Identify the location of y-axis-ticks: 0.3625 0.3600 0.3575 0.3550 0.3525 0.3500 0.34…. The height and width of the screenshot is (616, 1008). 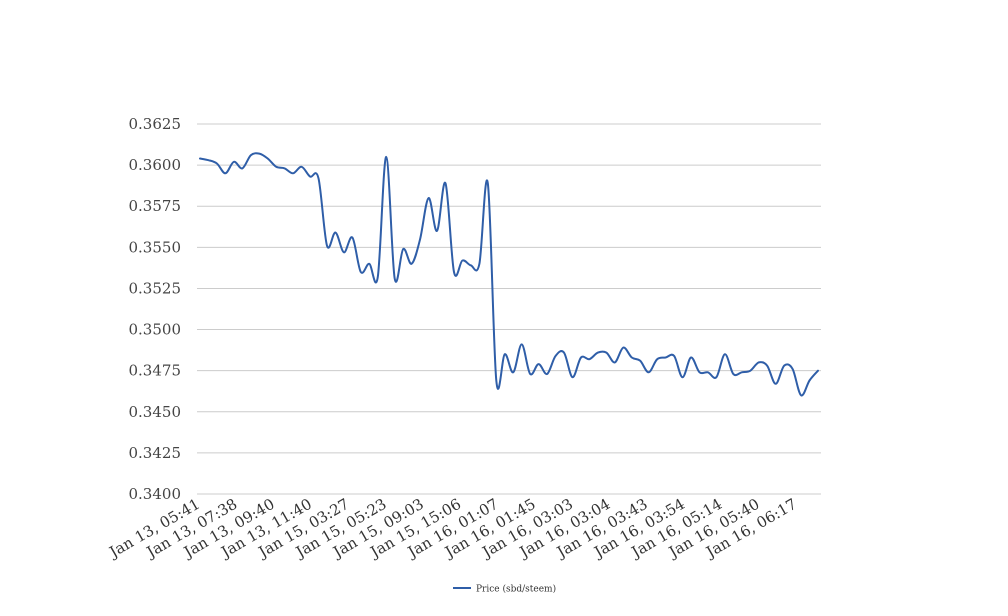
(155, 309).